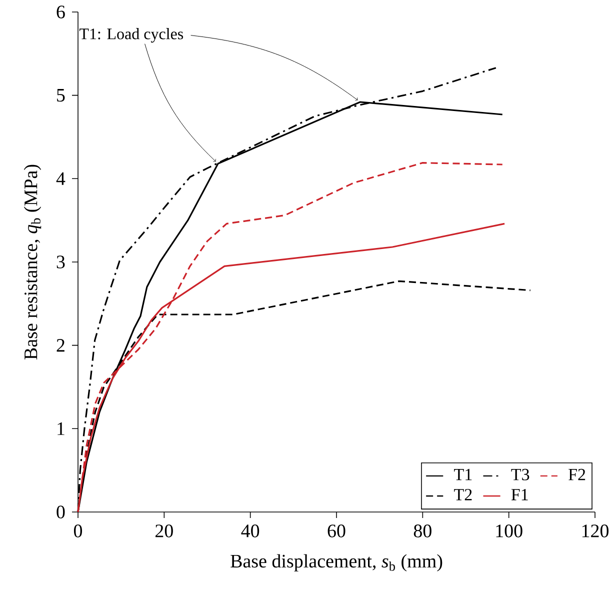  What do you see at coordinates (60, 262) in the screenshot?
I see `y-tick-label: 3` at bounding box center [60, 262].